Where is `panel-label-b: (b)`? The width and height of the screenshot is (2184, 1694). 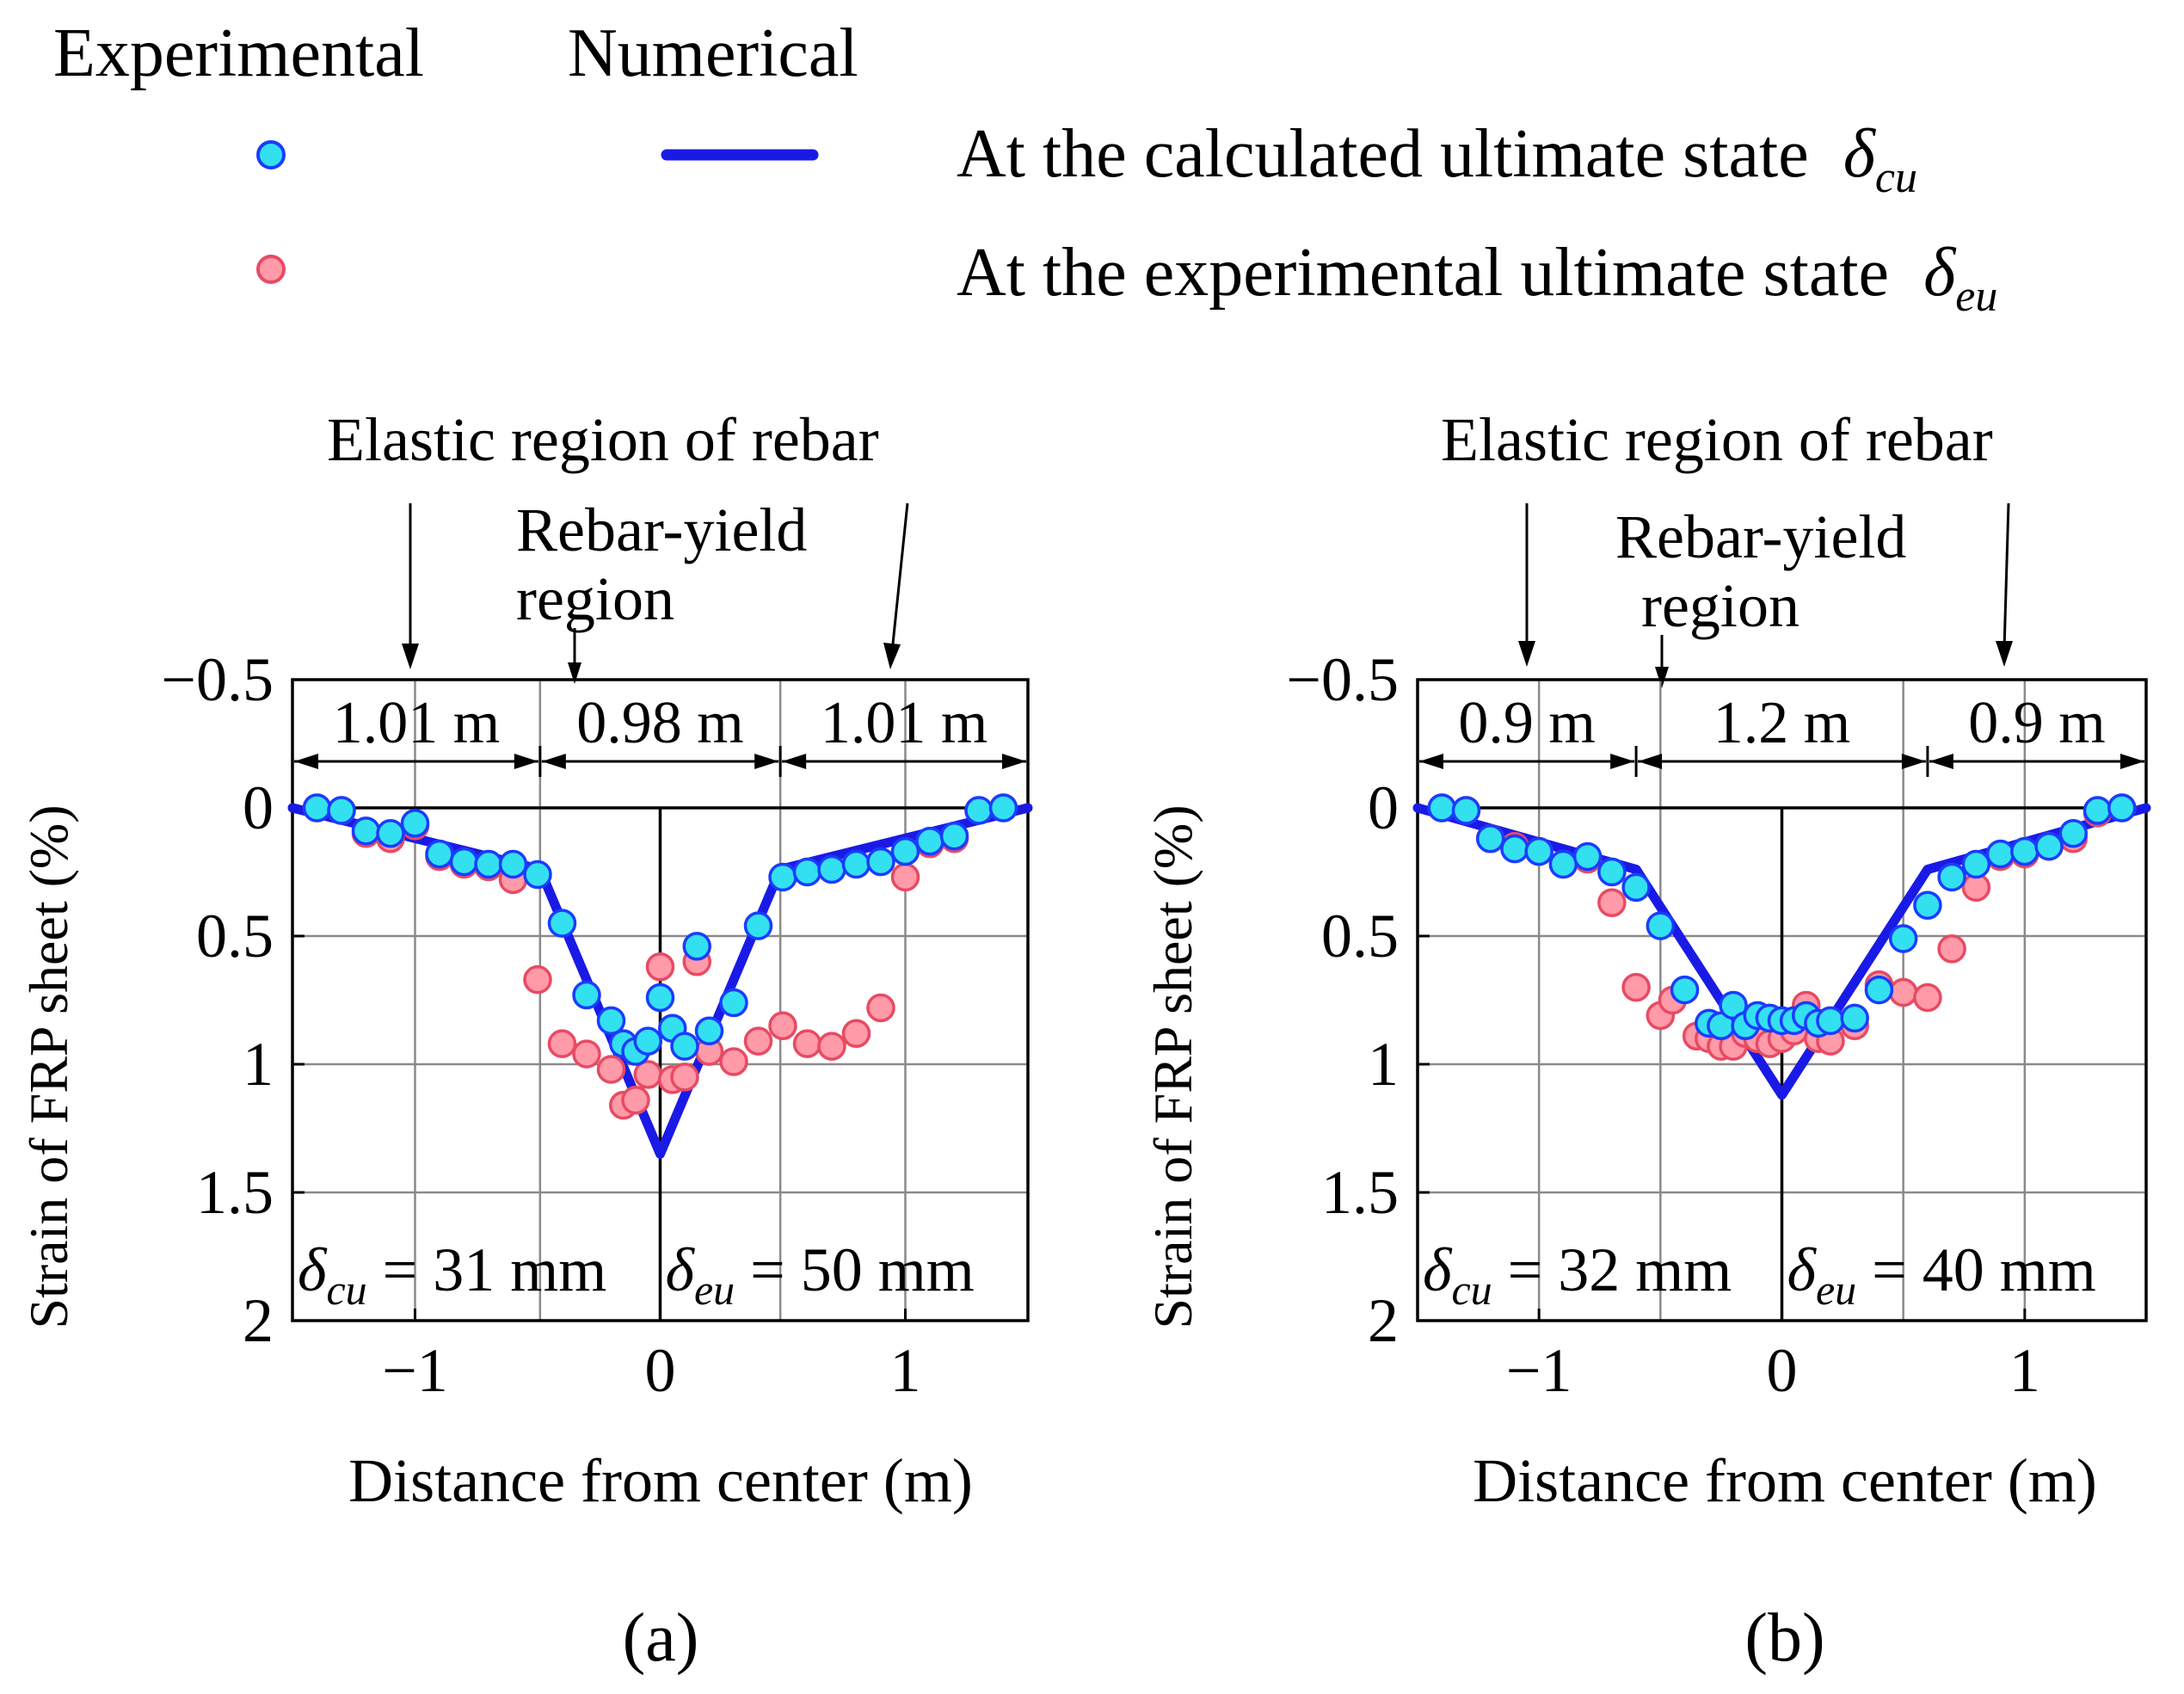
panel-label-b: (b) is located at coordinates (1784, 1638).